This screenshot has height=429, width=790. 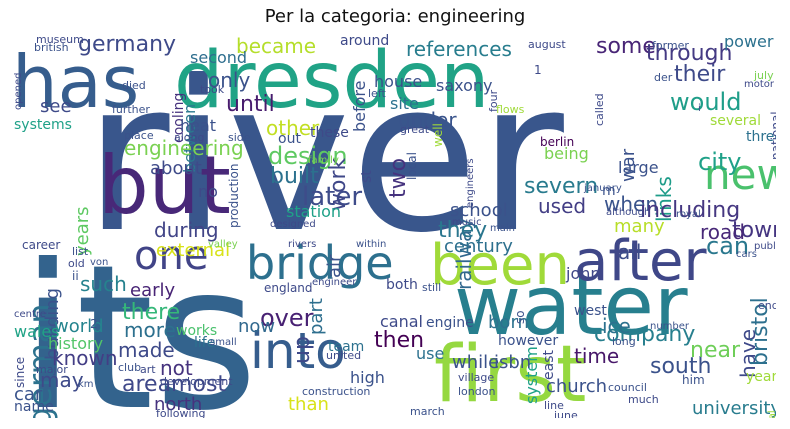 I want to click on word-year: year, so click(x=761, y=377).